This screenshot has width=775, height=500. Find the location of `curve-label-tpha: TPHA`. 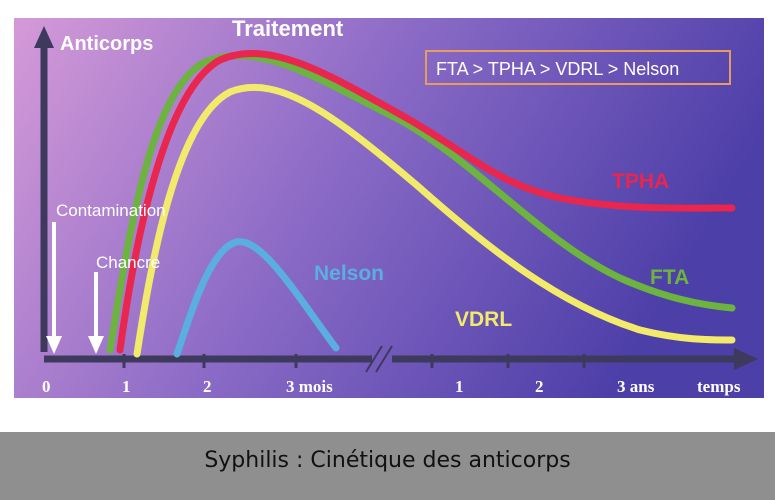

curve-label-tpha: TPHA is located at coordinates (640, 181).